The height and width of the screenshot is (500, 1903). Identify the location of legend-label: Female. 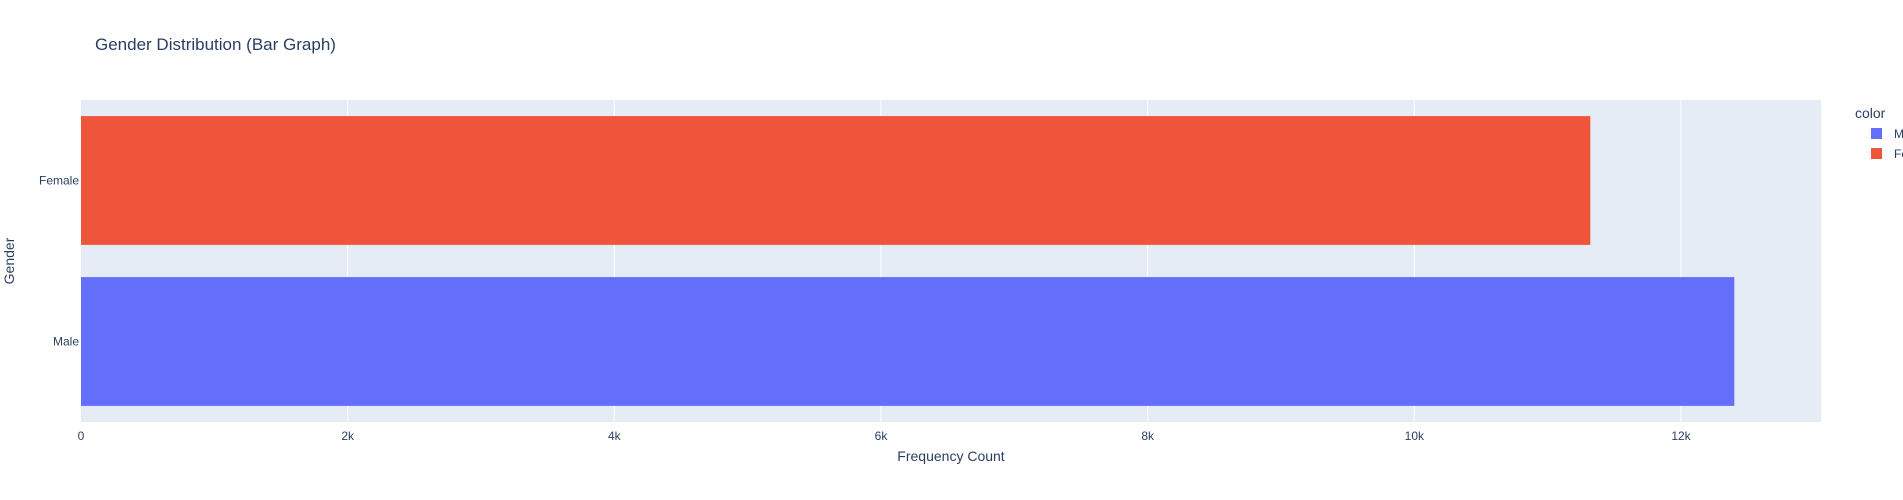
(1898, 154).